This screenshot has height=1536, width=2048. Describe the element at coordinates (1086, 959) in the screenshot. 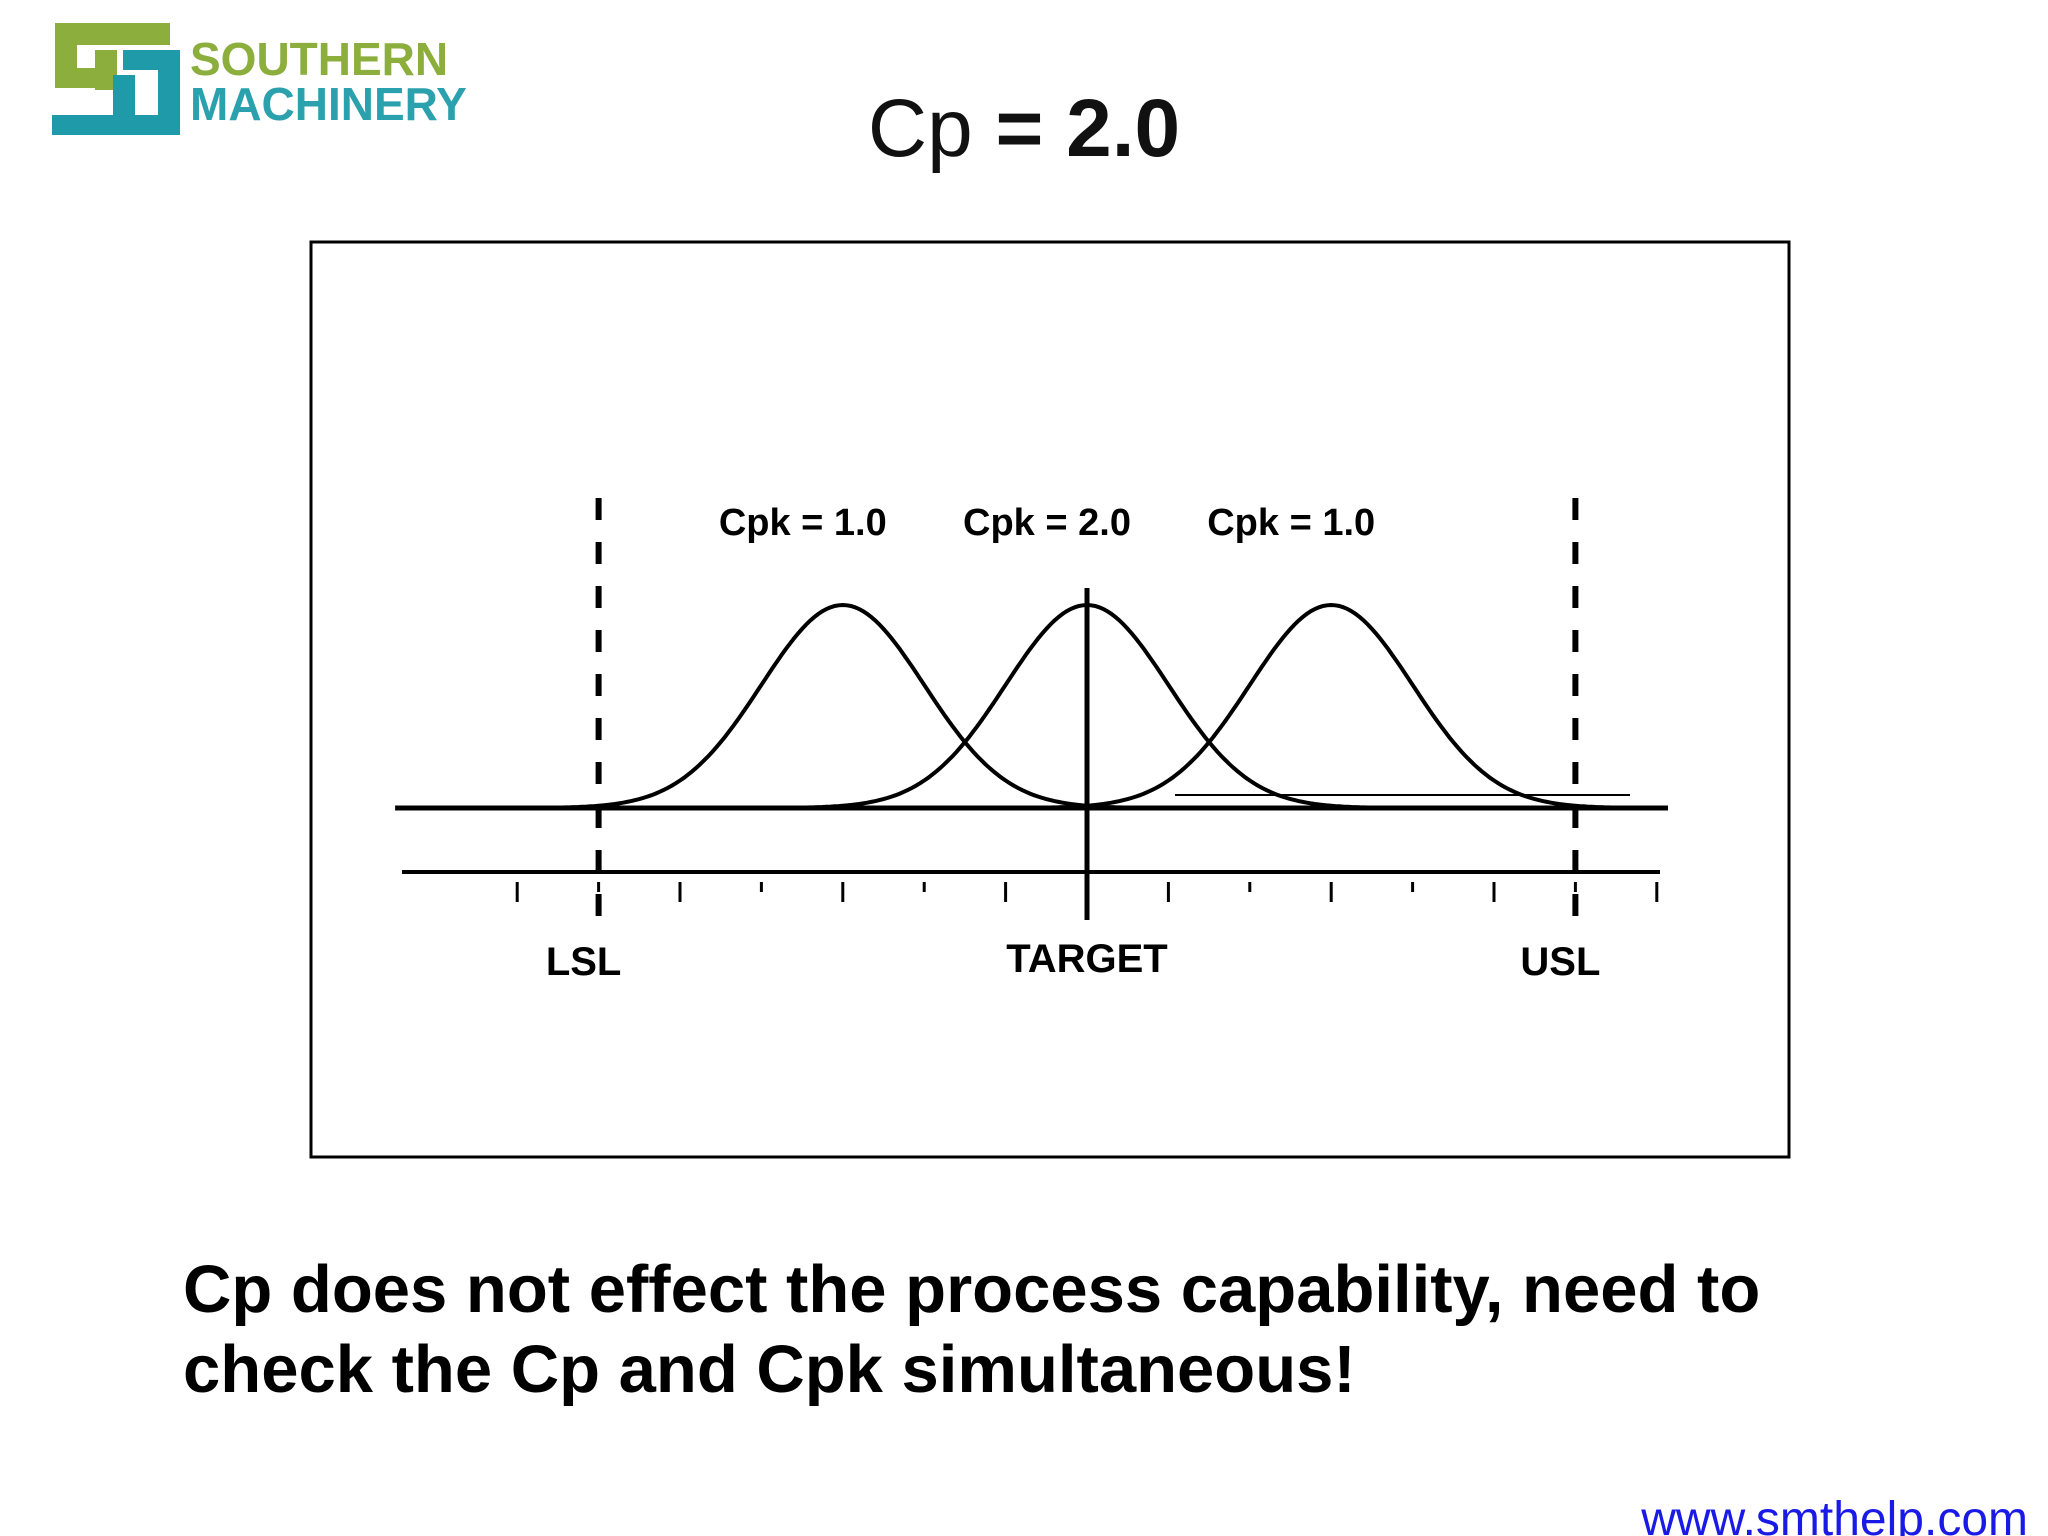

I see `target-label: TARGET` at that location.